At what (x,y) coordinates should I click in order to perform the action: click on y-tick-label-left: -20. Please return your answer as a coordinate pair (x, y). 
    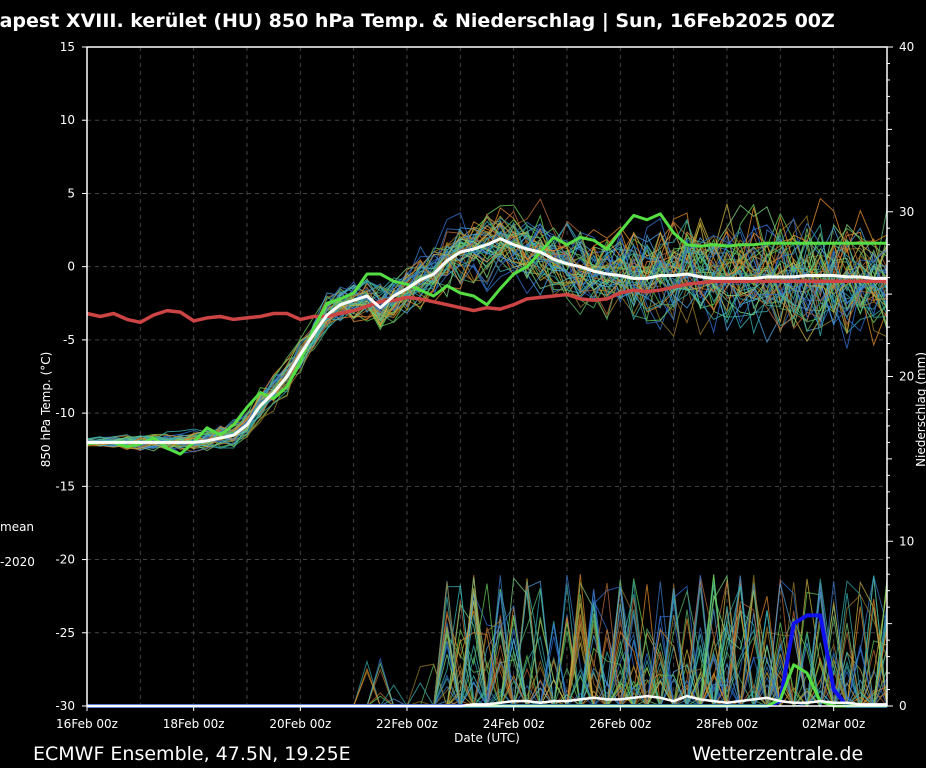
    Looking at the image, I should click on (65, 560).